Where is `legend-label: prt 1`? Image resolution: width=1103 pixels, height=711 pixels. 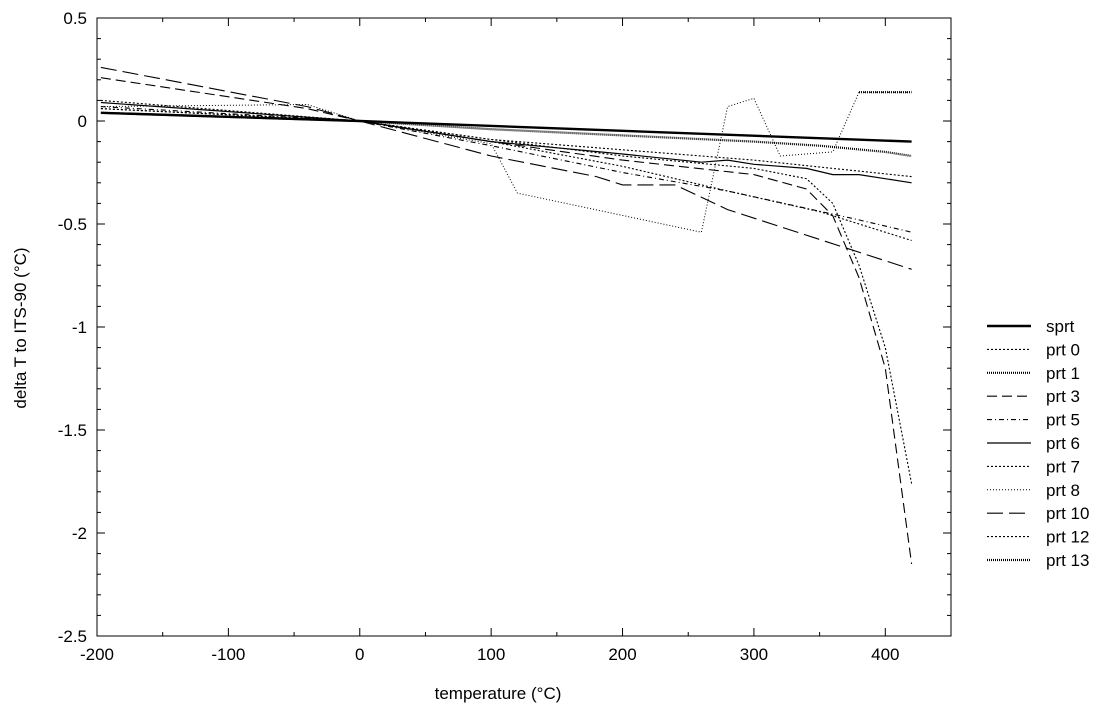 legend-label: prt 1 is located at coordinates (1063, 373).